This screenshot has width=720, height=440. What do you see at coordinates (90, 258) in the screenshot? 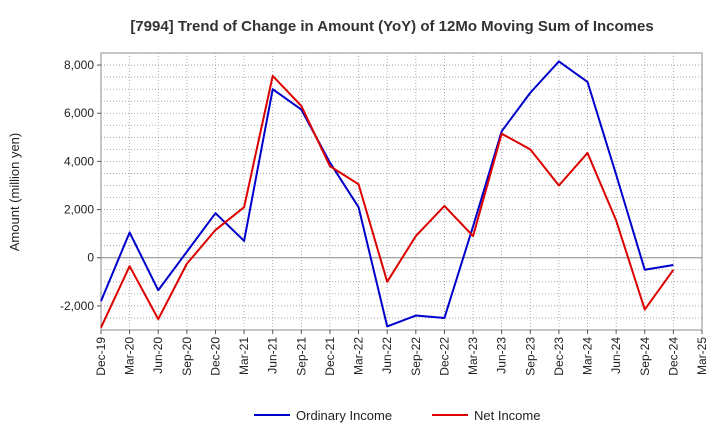
I see `y-tick-label: 0` at bounding box center [90, 258].